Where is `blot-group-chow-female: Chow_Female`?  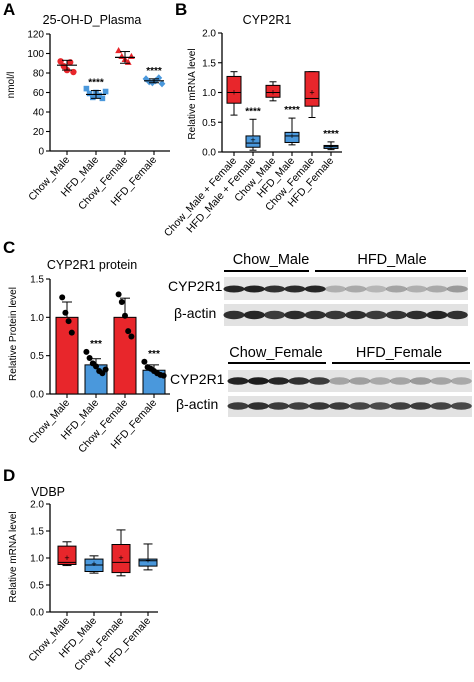 blot-group-chow-female: Chow_Female is located at coordinates (276, 353).